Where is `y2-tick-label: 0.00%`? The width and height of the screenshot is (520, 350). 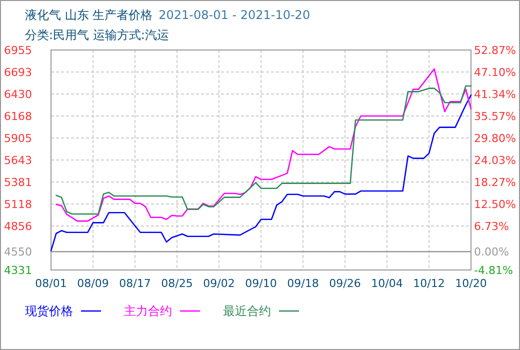
y2-tick-label: 0.00% is located at coordinates (491, 252).